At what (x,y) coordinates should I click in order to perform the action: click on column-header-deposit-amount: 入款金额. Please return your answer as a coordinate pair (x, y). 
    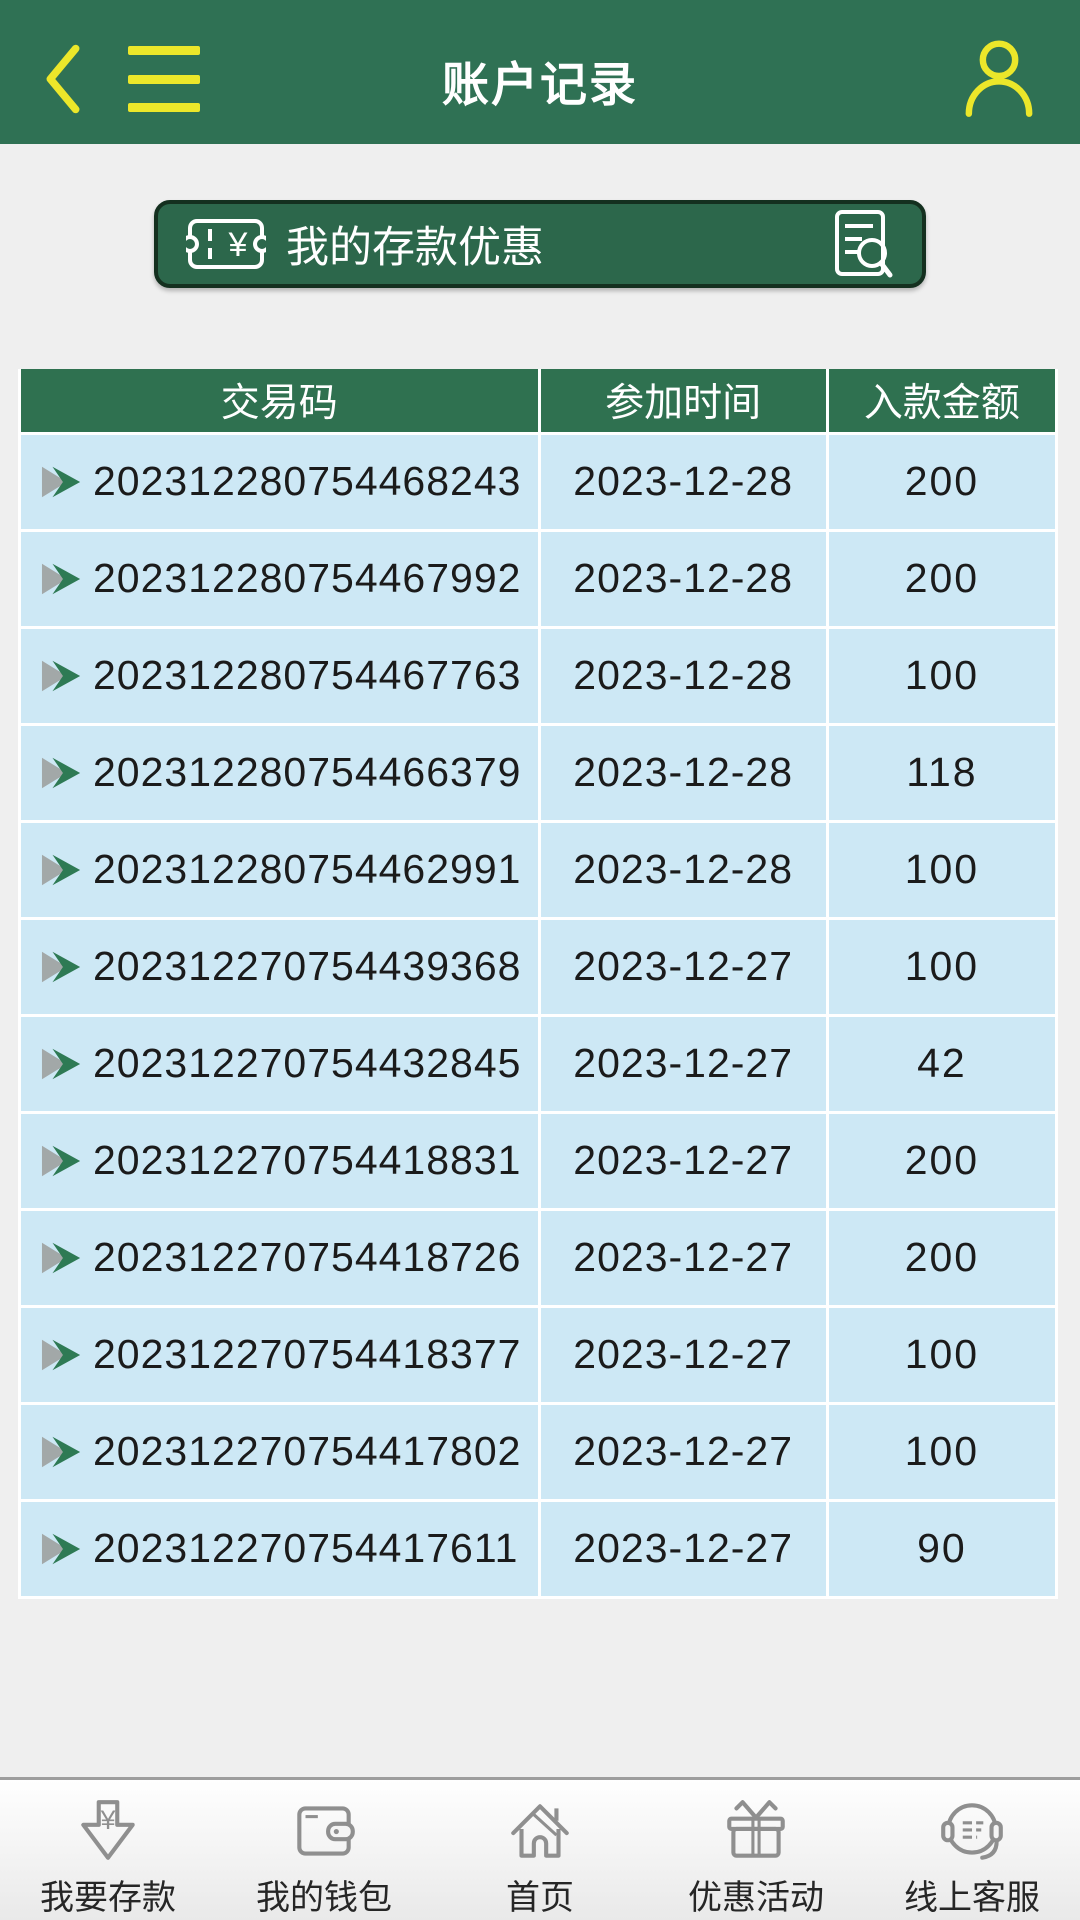
    Looking at the image, I should click on (942, 402).